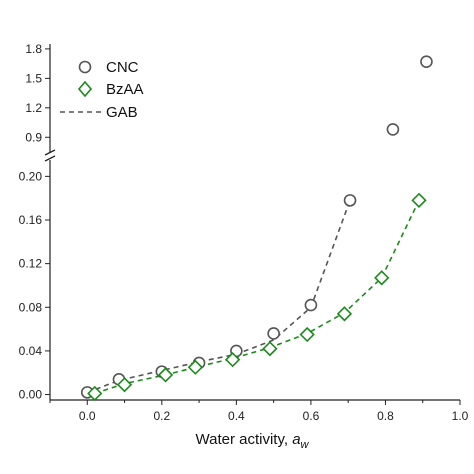 The width and height of the screenshot is (474, 474). What do you see at coordinates (85, 89) in the screenshot?
I see `legend-marker-bzaa` at bounding box center [85, 89].